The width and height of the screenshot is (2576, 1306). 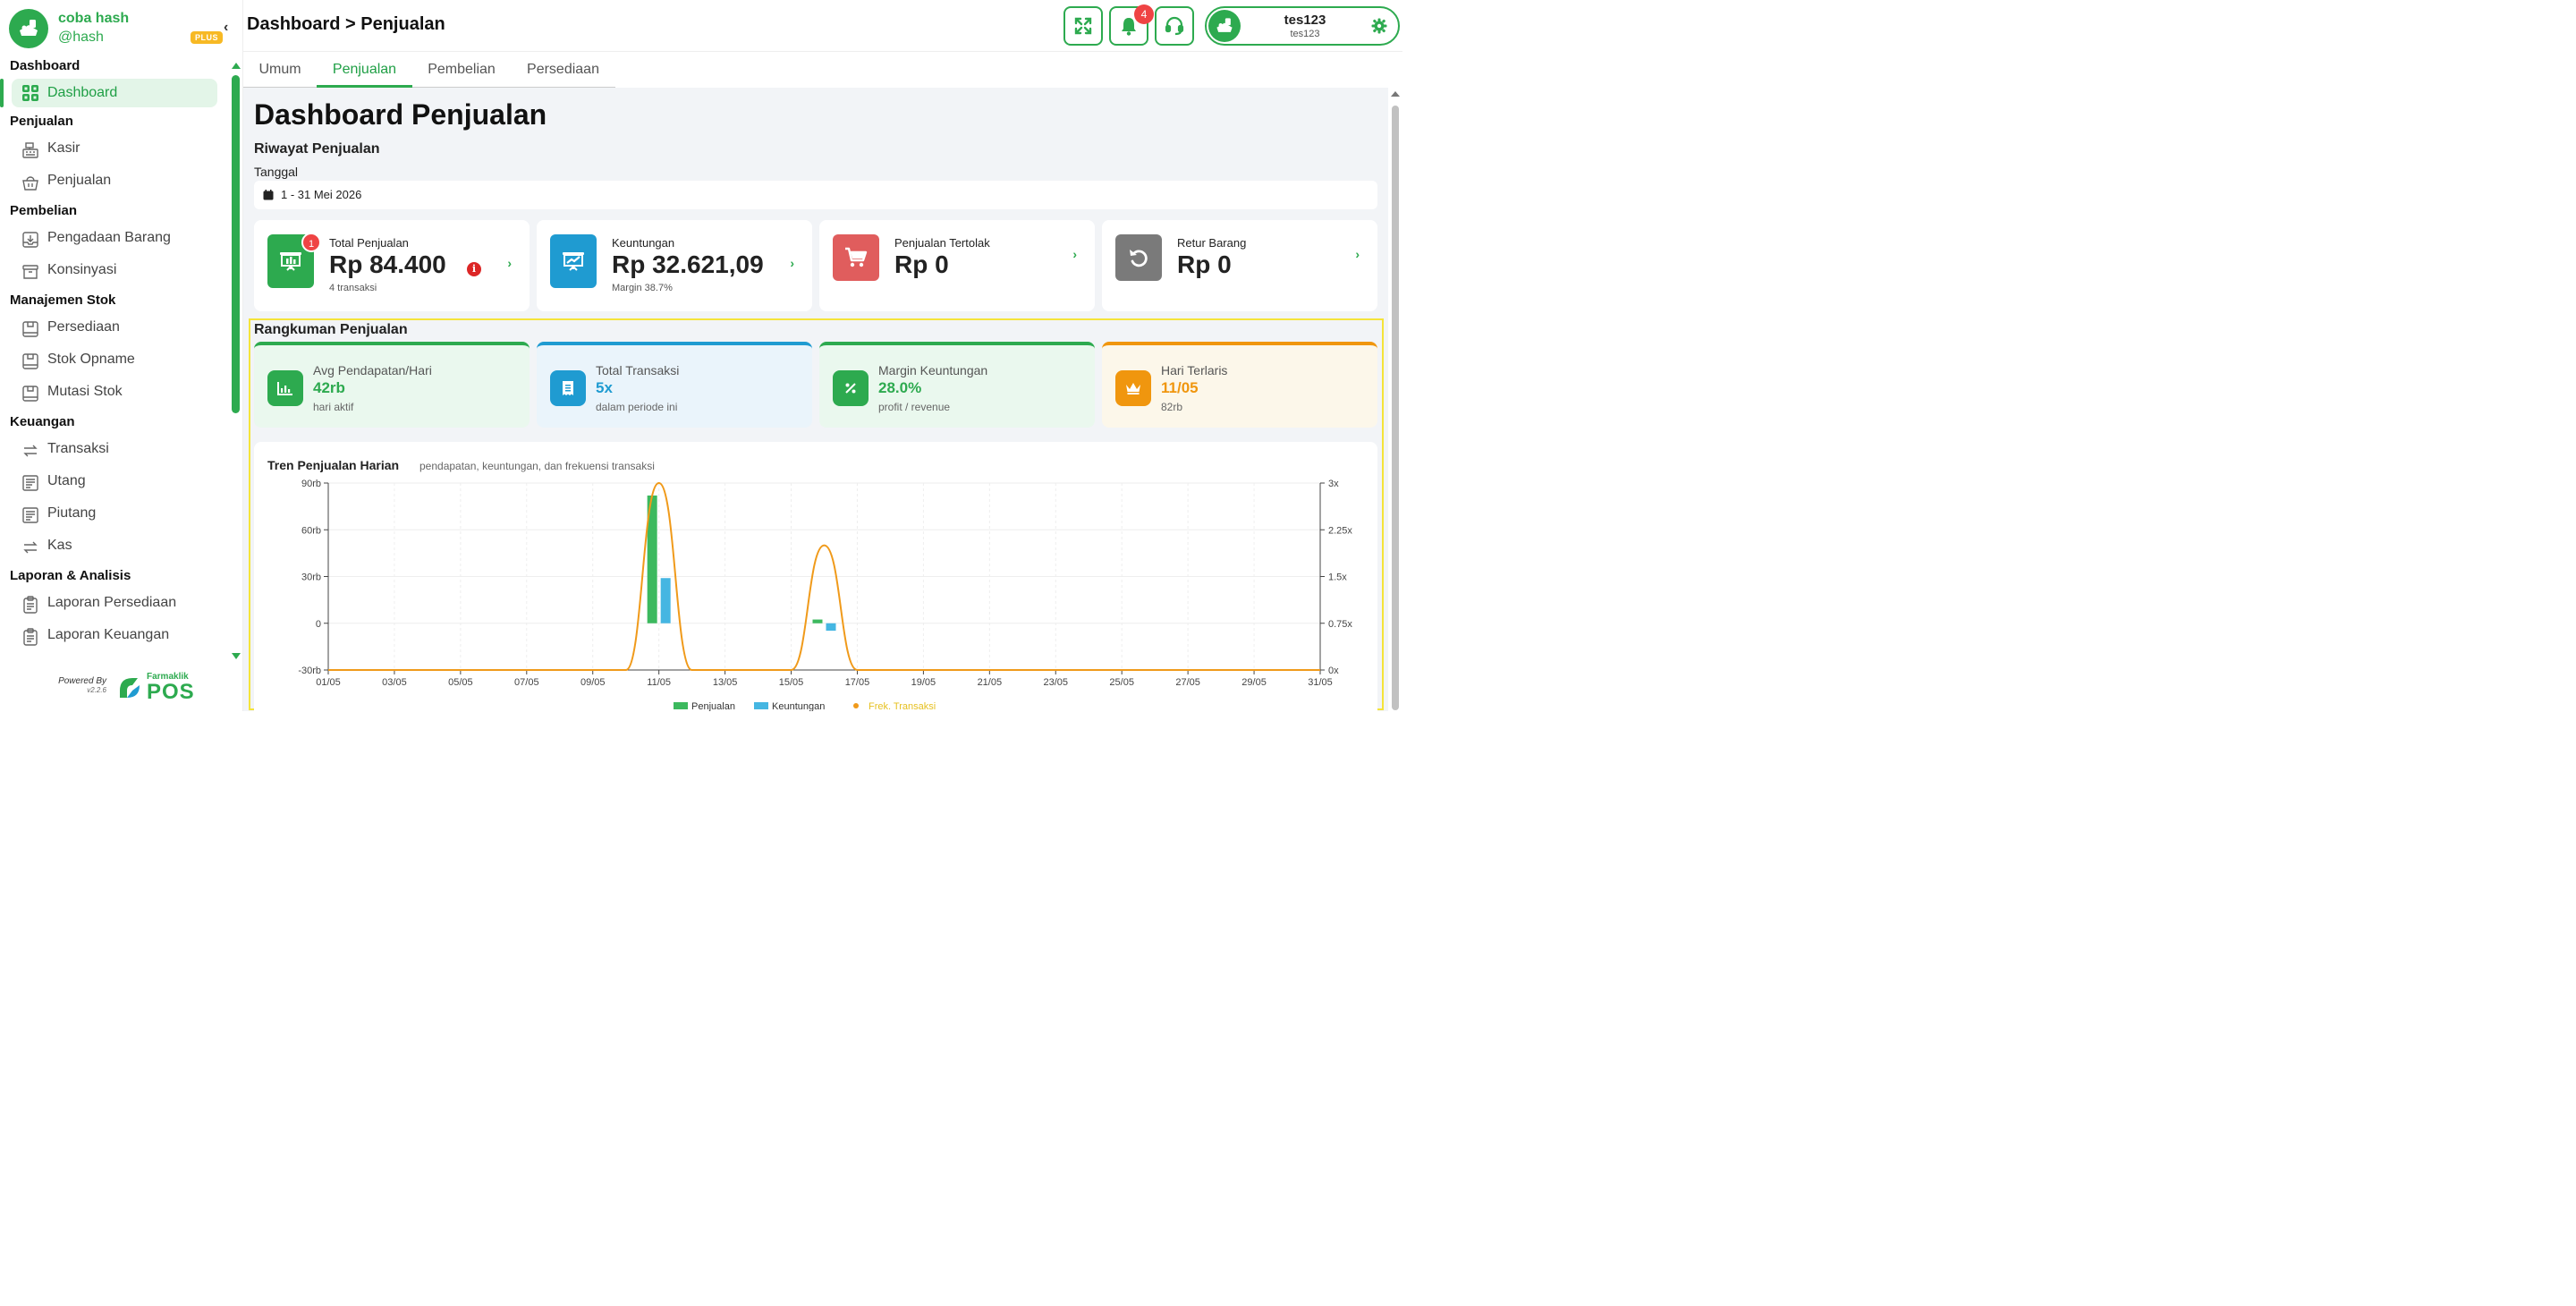 What do you see at coordinates (44, 210) in the screenshot?
I see `sidebar-section-title: Pembelian` at bounding box center [44, 210].